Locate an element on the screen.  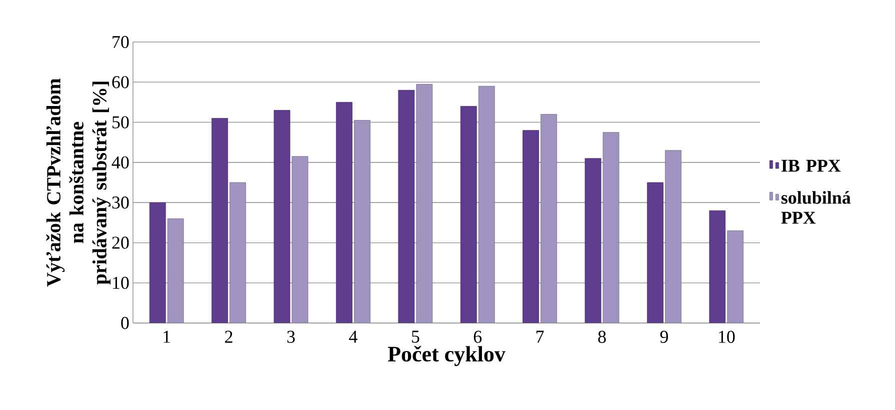
y-tick-label: 10 is located at coordinates (121, 282).